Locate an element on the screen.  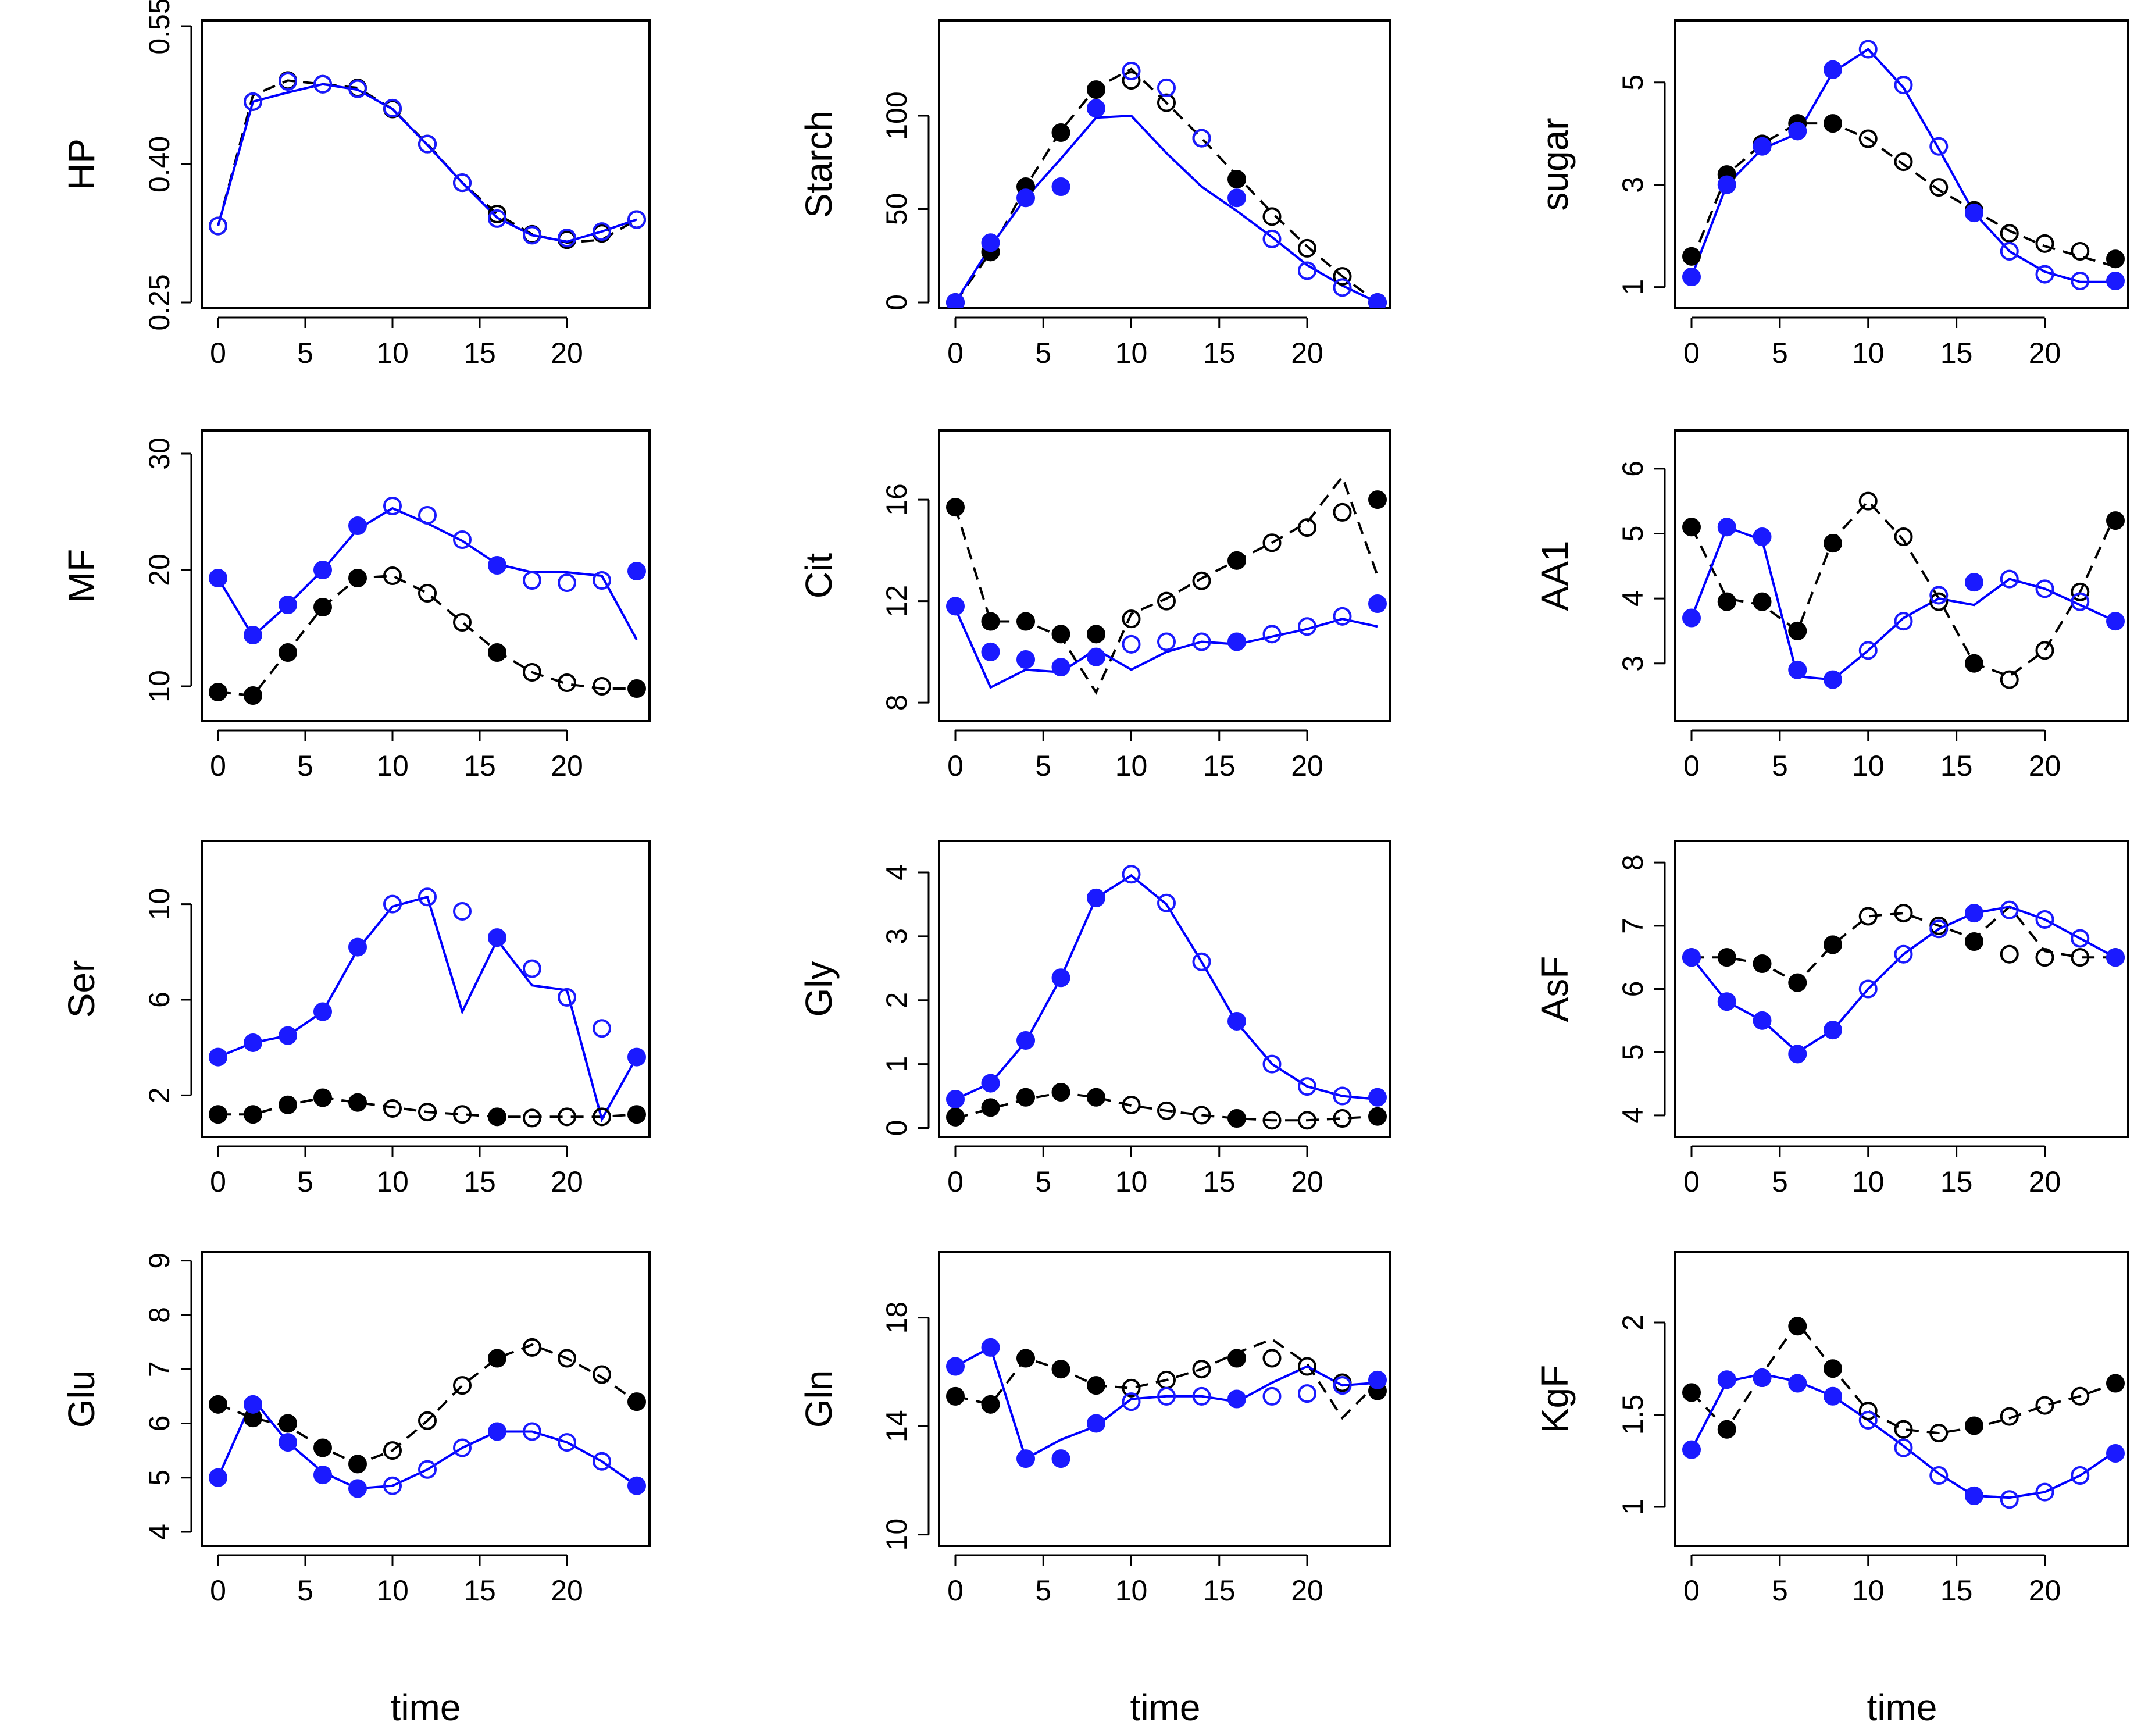
y-axis: 8 12 16 is located at coordinates (905, 597).